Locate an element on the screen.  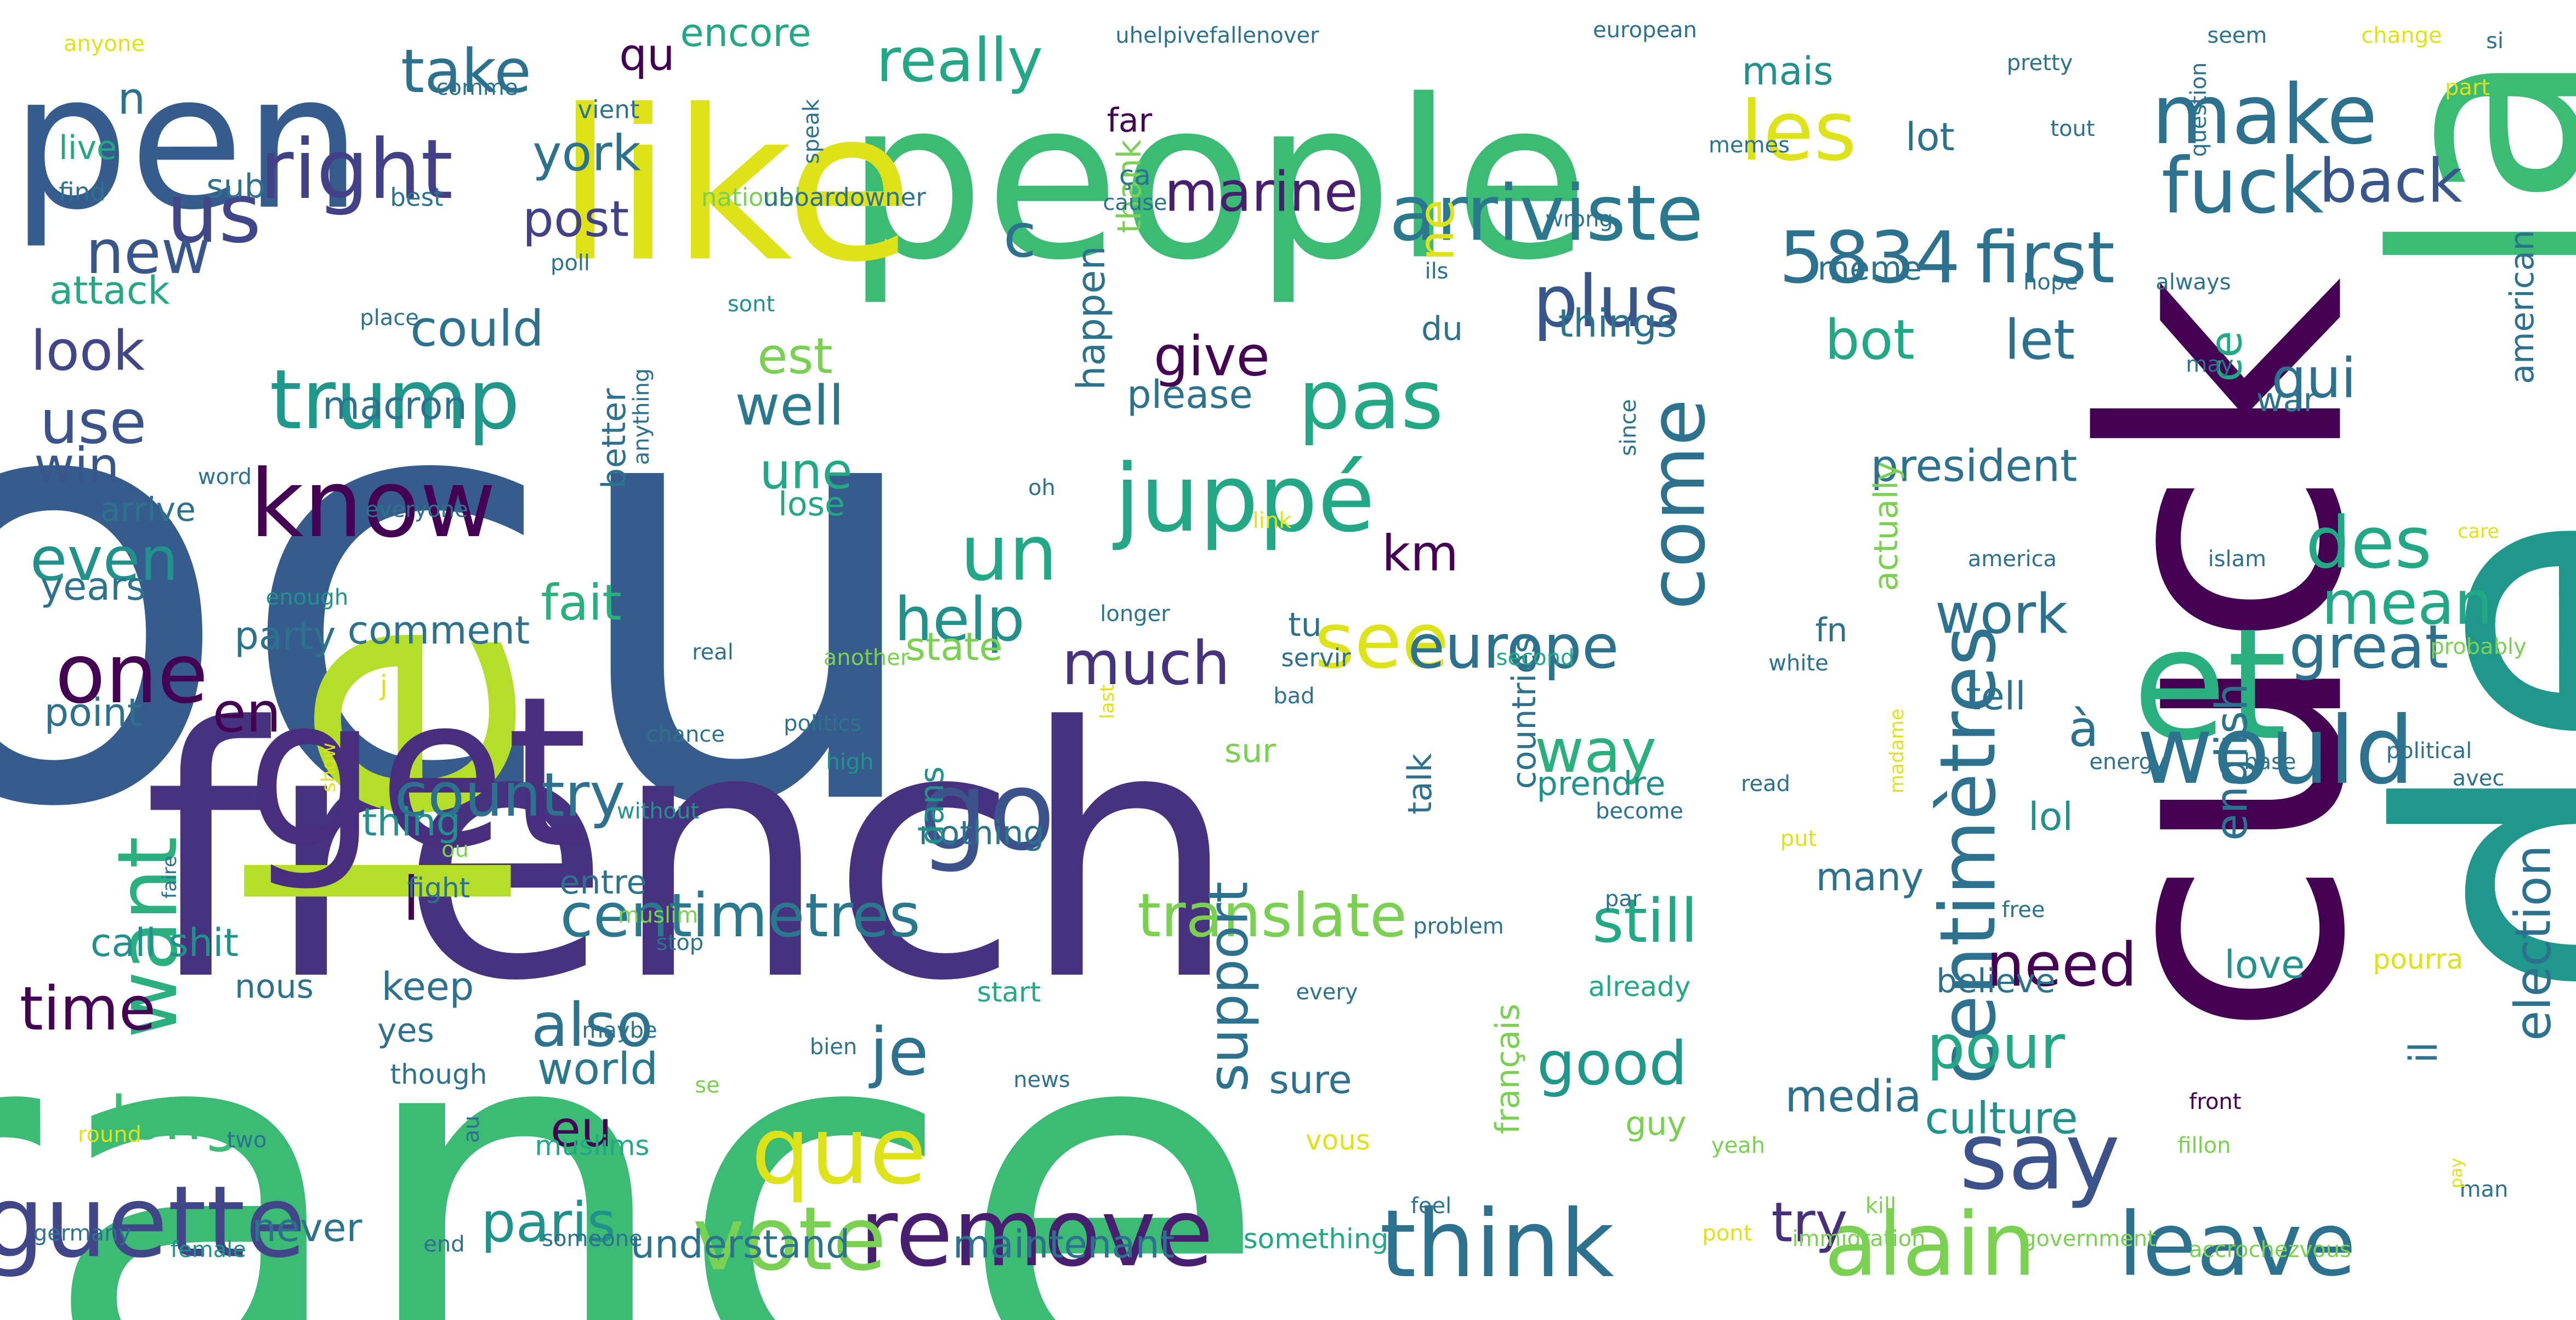
word-vote: vote is located at coordinates (790, 1239).